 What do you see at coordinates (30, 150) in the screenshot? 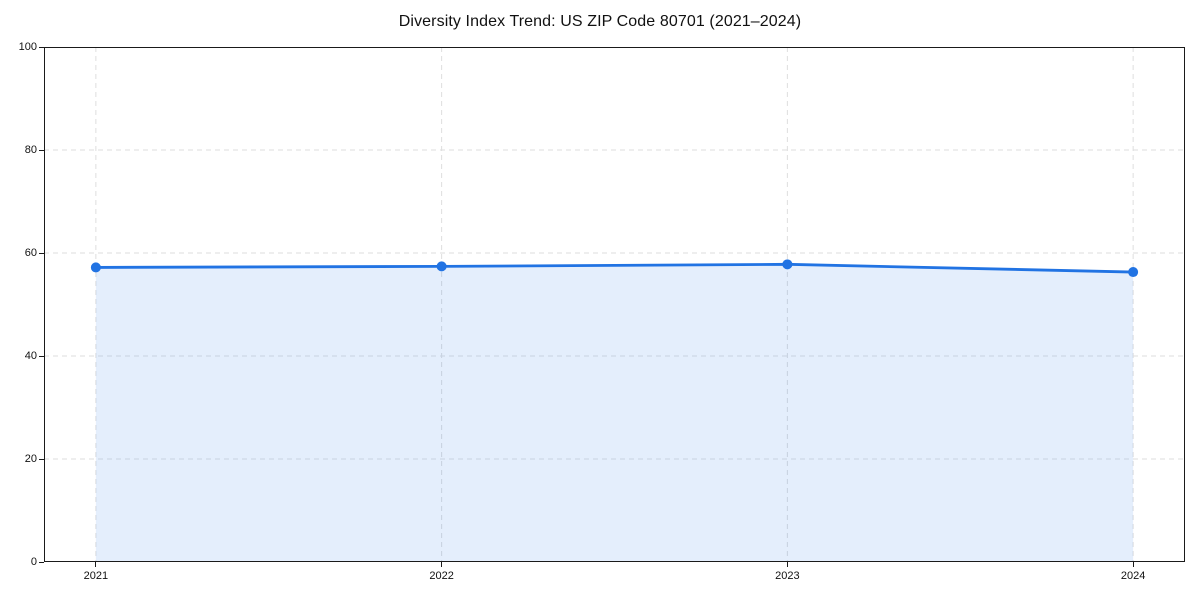
I see `y-tick-label: 80` at bounding box center [30, 150].